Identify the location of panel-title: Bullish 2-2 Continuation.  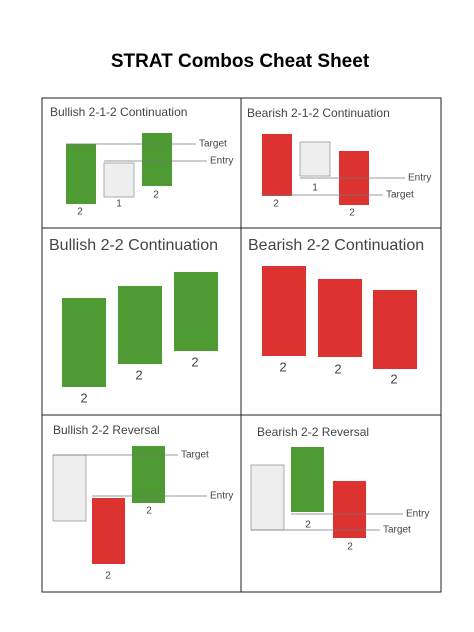
(133, 245).